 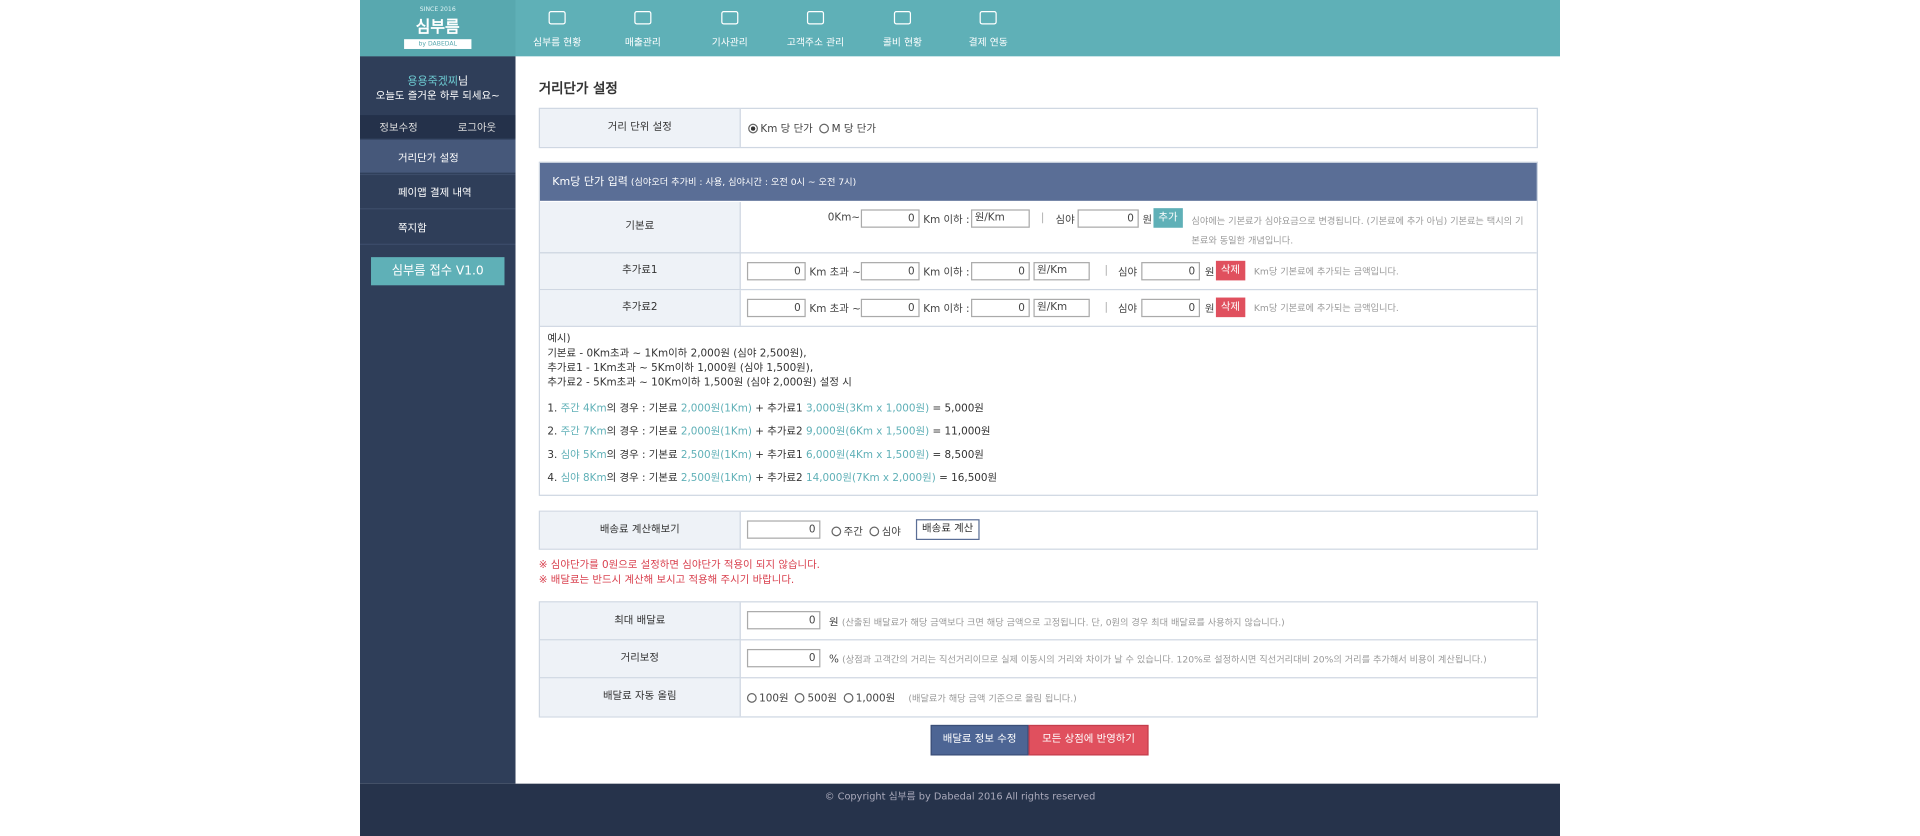 I want to click on nav-item: 기사관리, so click(x=730, y=28).